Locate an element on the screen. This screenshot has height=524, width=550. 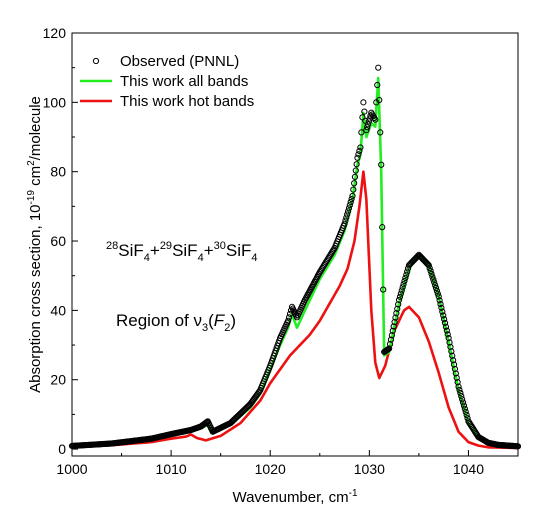
x-tick-label: 1000 is located at coordinates (71, 469).